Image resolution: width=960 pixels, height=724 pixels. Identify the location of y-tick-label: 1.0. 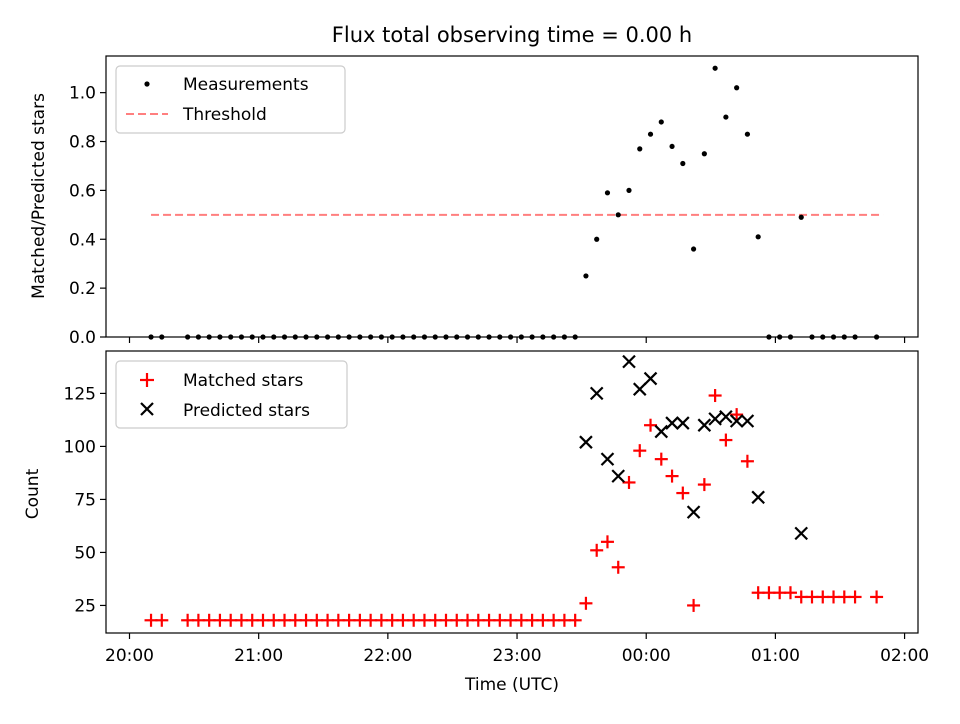
(82, 94).